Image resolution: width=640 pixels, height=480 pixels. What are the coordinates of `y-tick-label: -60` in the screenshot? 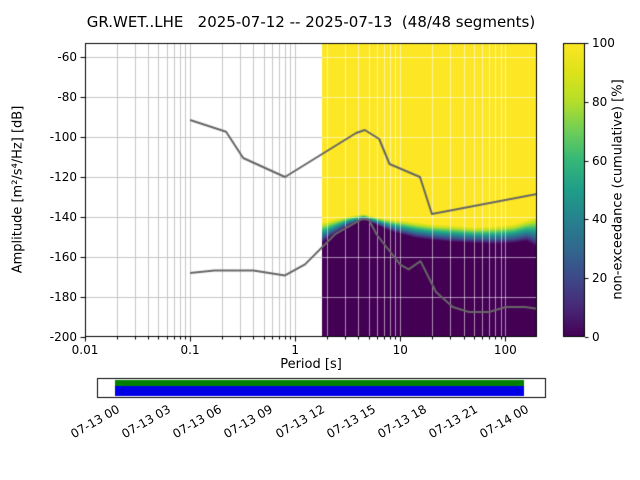 It's located at (67, 57).